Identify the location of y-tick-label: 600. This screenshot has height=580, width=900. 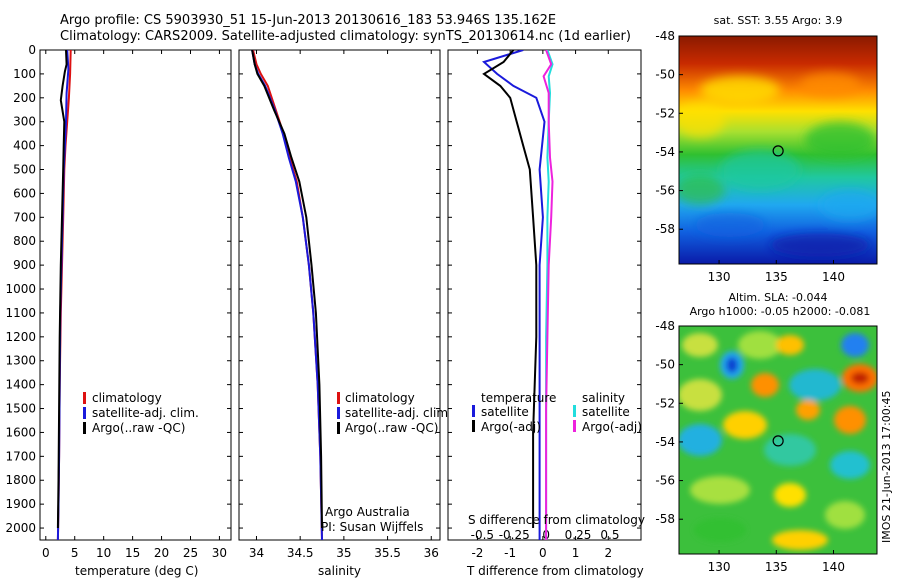
(24, 193).